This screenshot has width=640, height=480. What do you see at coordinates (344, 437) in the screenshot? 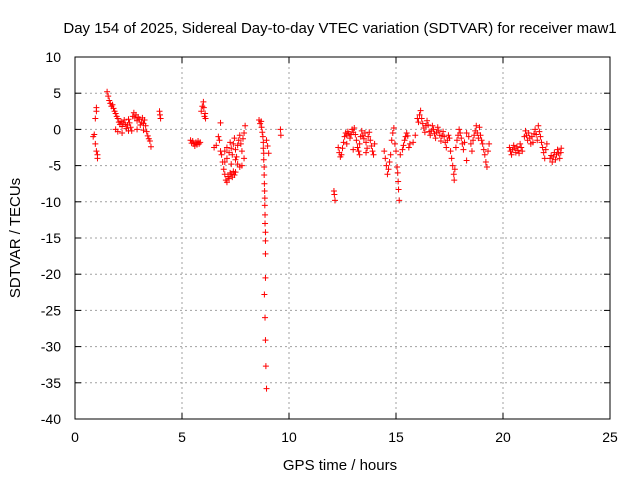
I see `x-tick-labels: 0 5 10 15 20 25` at bounding box center [344, 437].